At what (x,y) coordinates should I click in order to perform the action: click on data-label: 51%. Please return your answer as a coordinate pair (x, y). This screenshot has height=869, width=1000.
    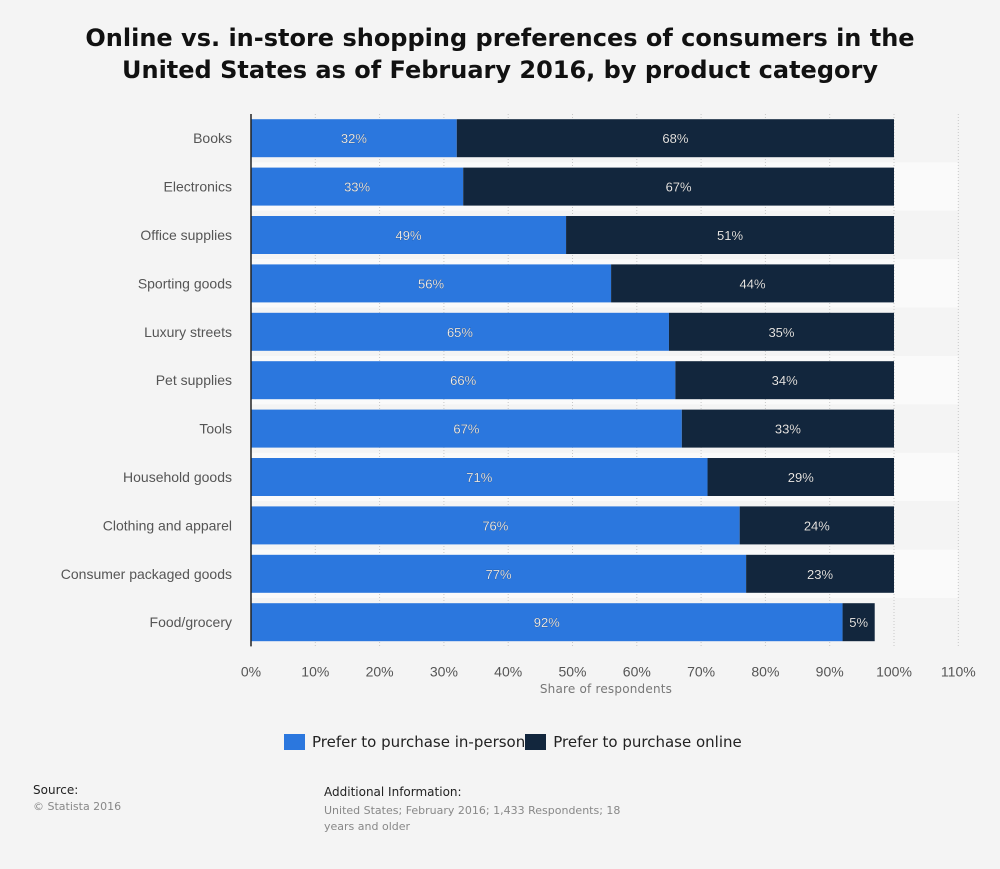
    Looking at the image, I should click on (730, 235).